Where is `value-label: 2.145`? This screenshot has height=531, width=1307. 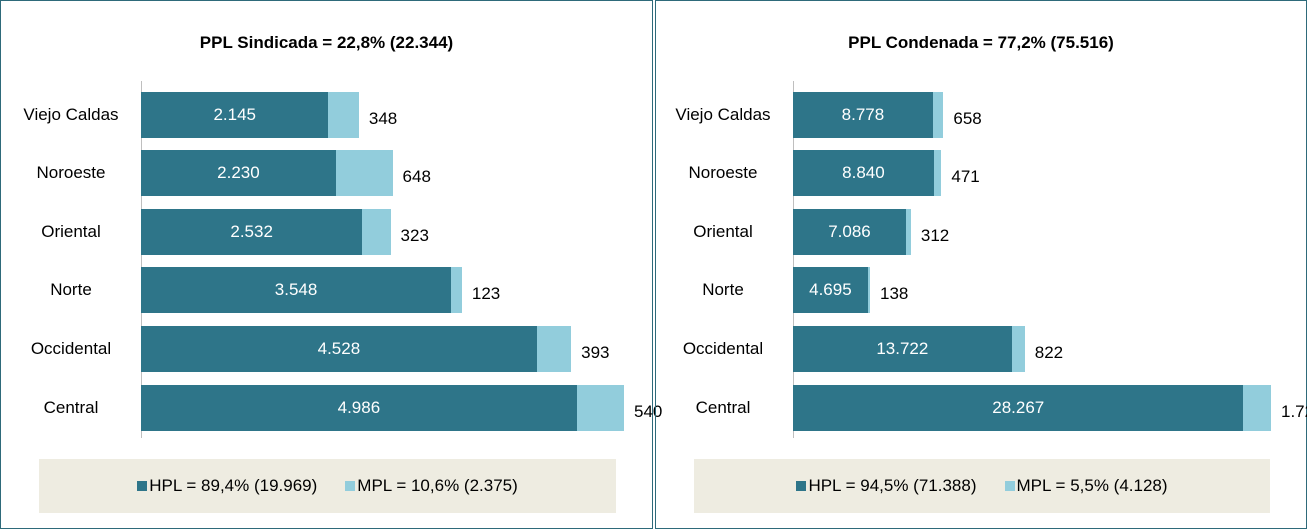
value-label: 2.145 is located at coordinates (234, 114).